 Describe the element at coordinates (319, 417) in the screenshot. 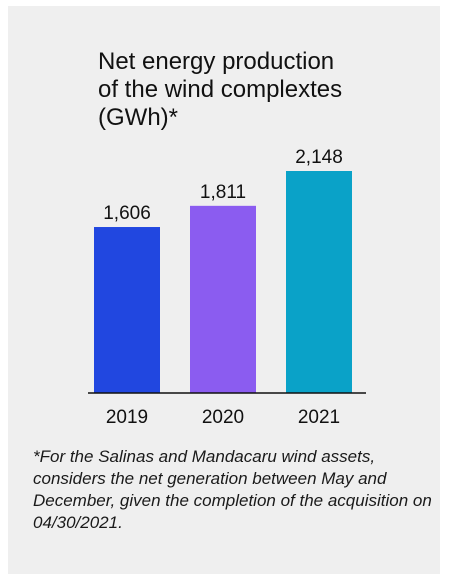

I see `x-tick-label-2021: 2021` at that location.